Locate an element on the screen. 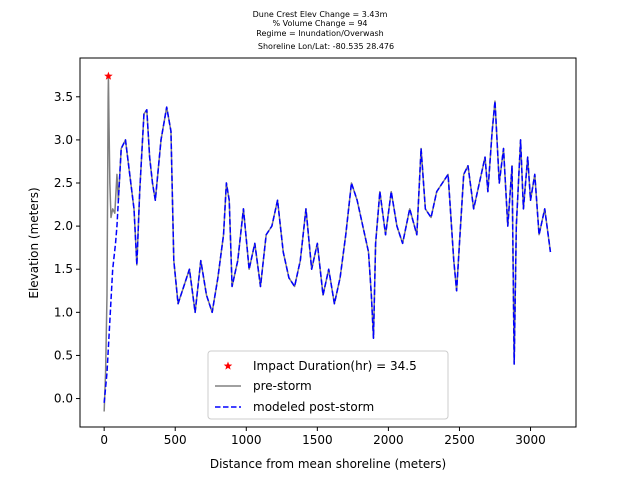  x-tick-label: 0 is located at coordinates (104, 440).